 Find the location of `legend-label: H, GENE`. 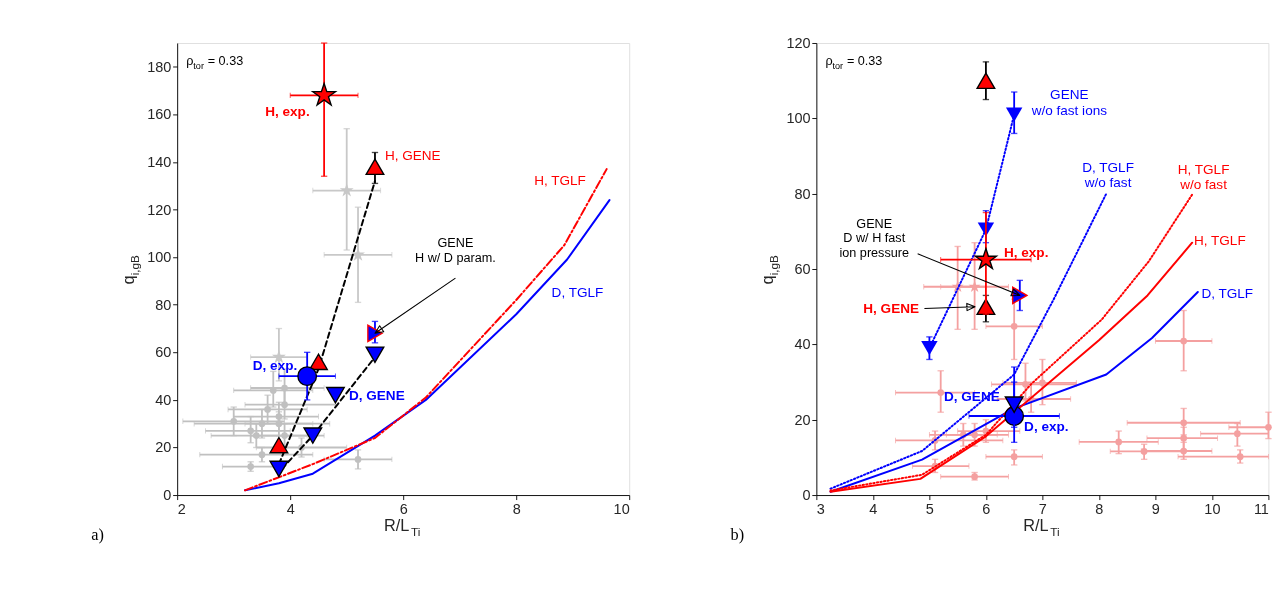

legend-label: H, GENE is located at coordinates (891, 309).